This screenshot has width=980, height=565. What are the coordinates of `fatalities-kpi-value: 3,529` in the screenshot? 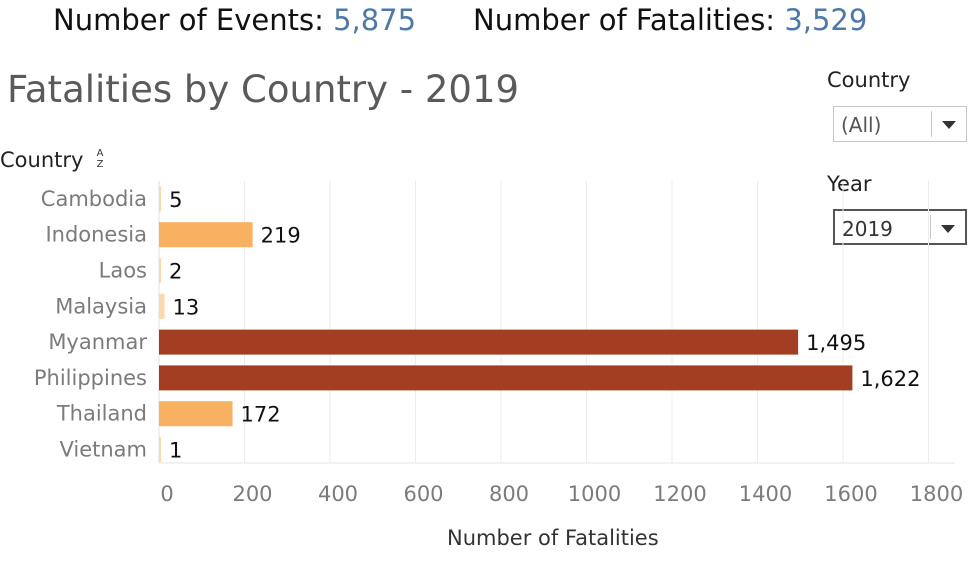 It's located at (826, 20).